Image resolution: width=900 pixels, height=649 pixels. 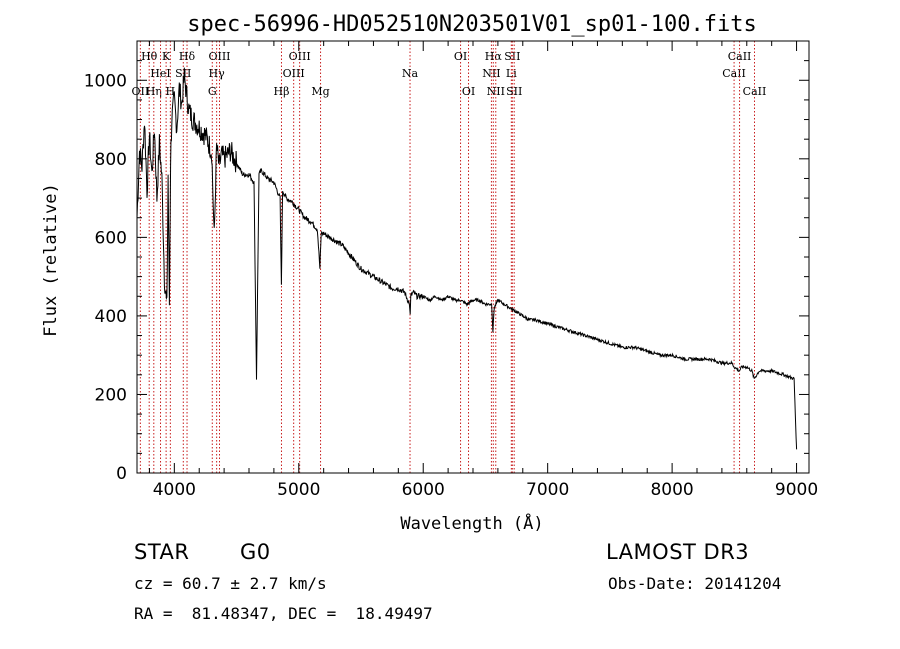 What do you see at coordinates (294, 73) in the screenshot?
I see `line-label-12: OIII` at bounding box center [294, 73].